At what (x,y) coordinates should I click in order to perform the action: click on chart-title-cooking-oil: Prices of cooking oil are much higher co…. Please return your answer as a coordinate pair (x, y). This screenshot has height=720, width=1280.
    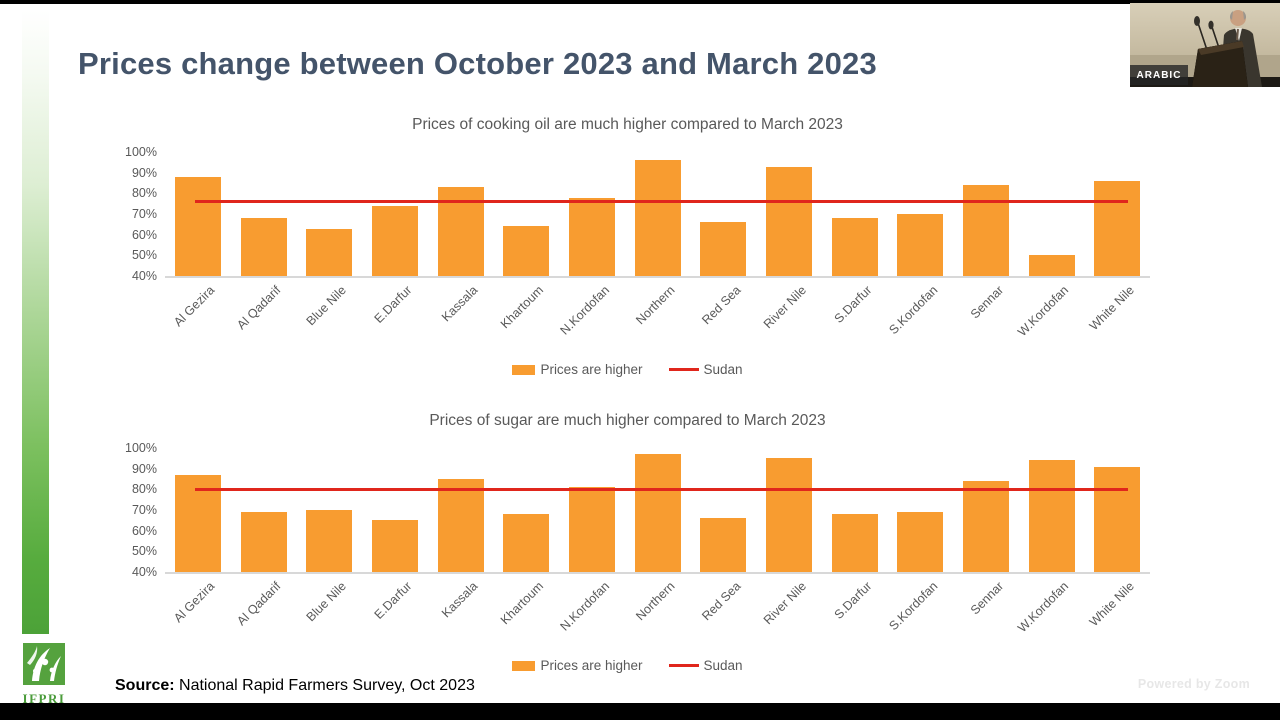
    Looking at the image, I should click on (627, 124).